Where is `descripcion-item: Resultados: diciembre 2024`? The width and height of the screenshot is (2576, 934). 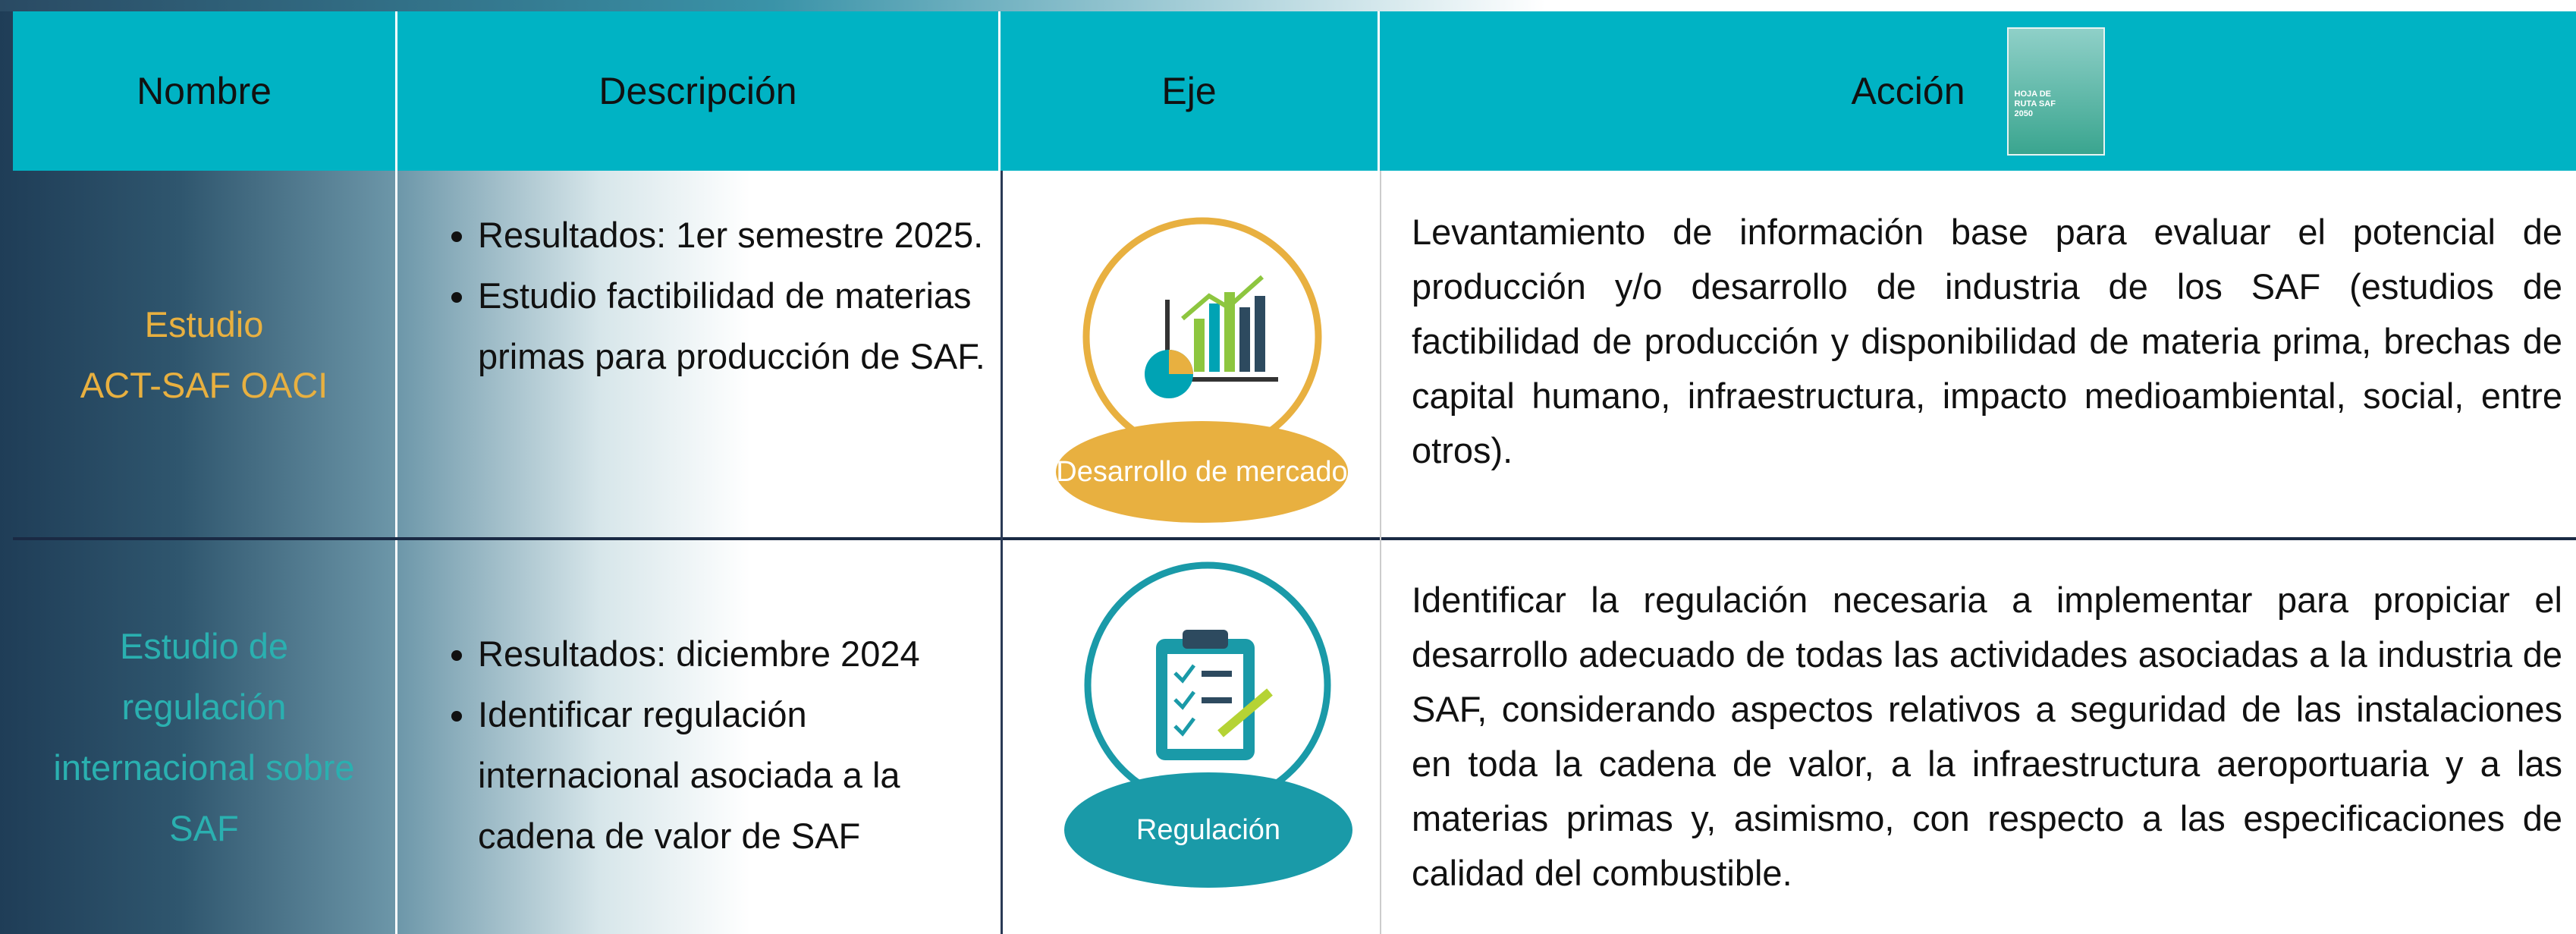
descripcion-item: Resultados: diciembre 2024 is located at coordinates (736, 654).